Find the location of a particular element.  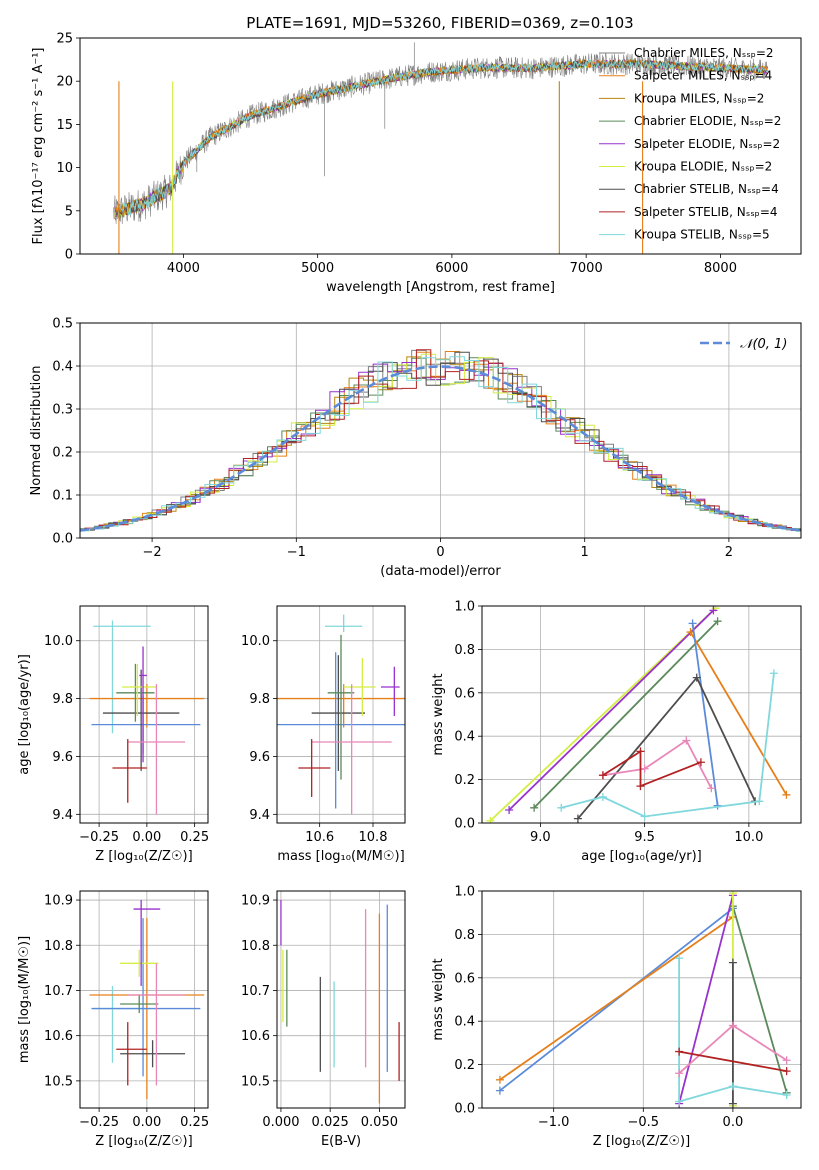

weight-line-kroupa_elodie is located at coordinates (603, 714).